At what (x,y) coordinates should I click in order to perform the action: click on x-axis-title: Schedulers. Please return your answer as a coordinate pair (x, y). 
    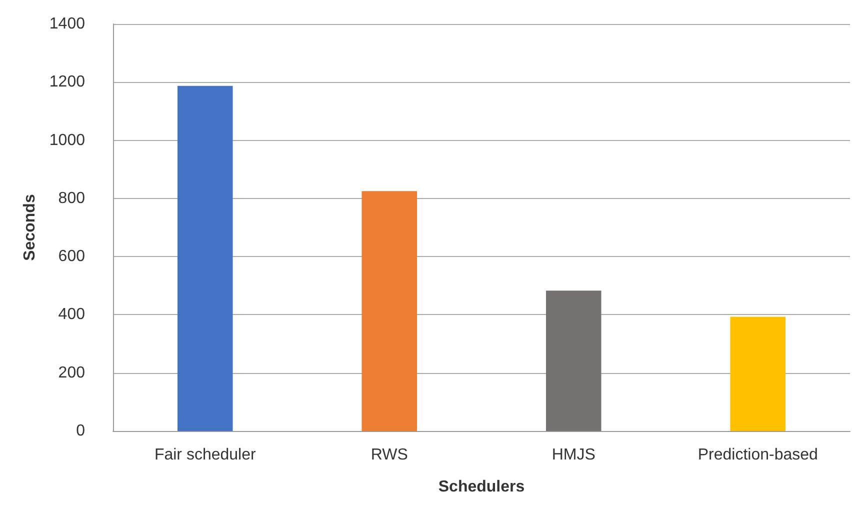
    Looking at the image, I should click on (481, 487).